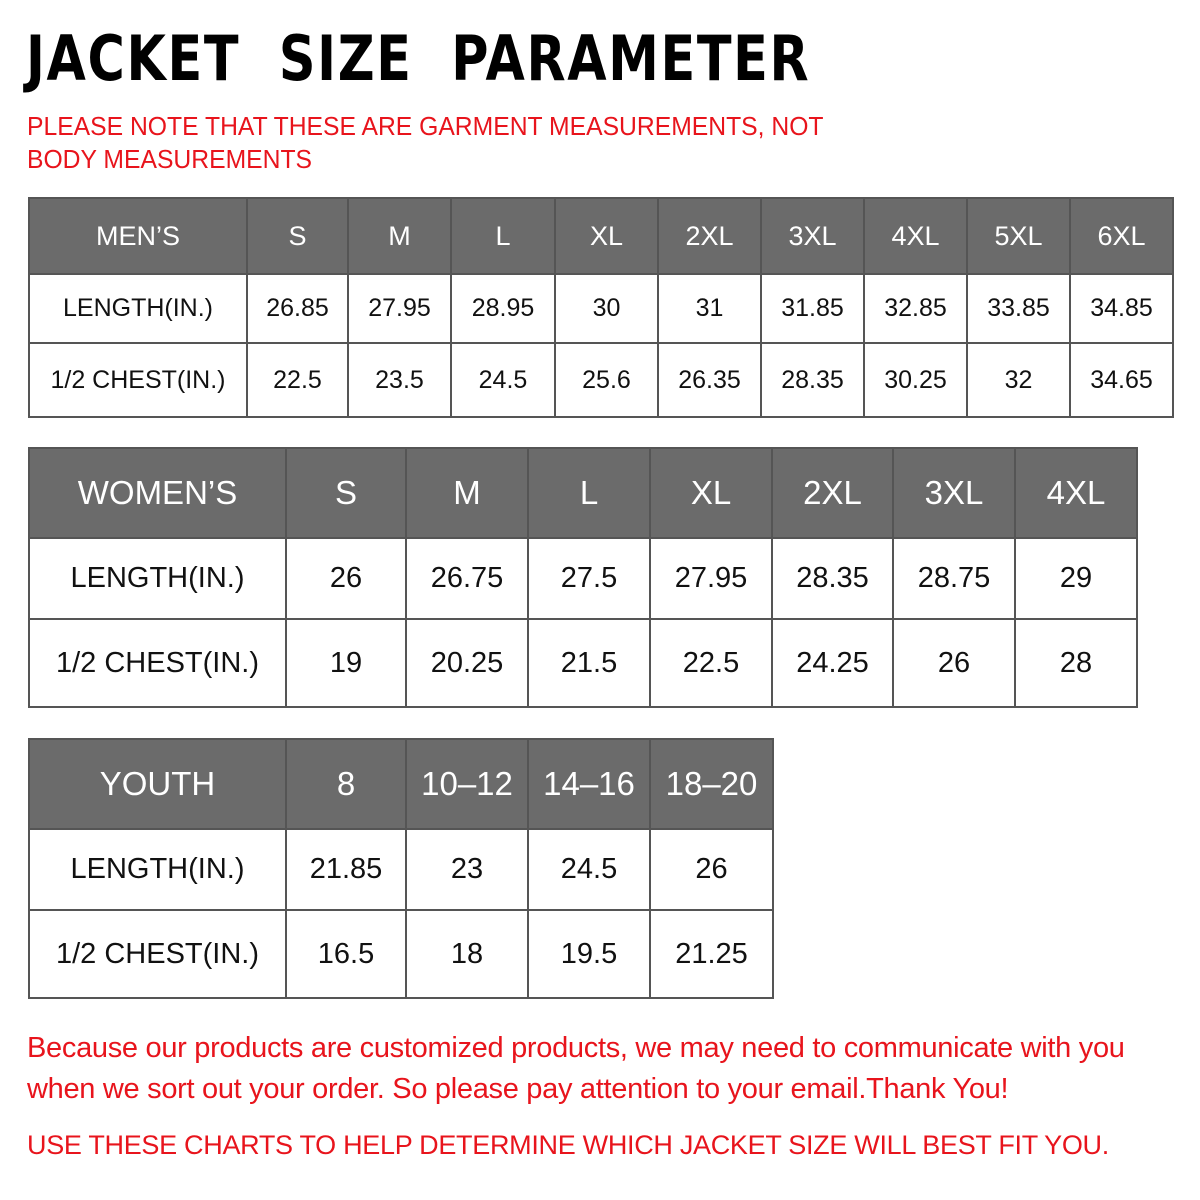 The image size is (1200, 1200). What do you see at coordinates (467, 578) in the screenshot?
I see `measurement-cell: 26.75` at bounding box center [467, 578].